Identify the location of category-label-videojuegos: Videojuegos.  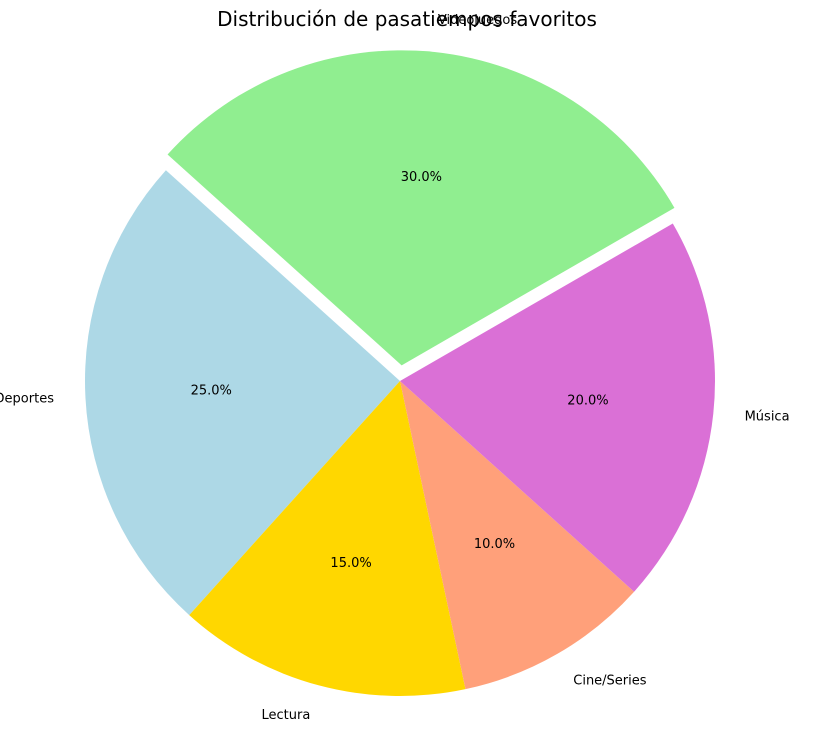
(477, 20).